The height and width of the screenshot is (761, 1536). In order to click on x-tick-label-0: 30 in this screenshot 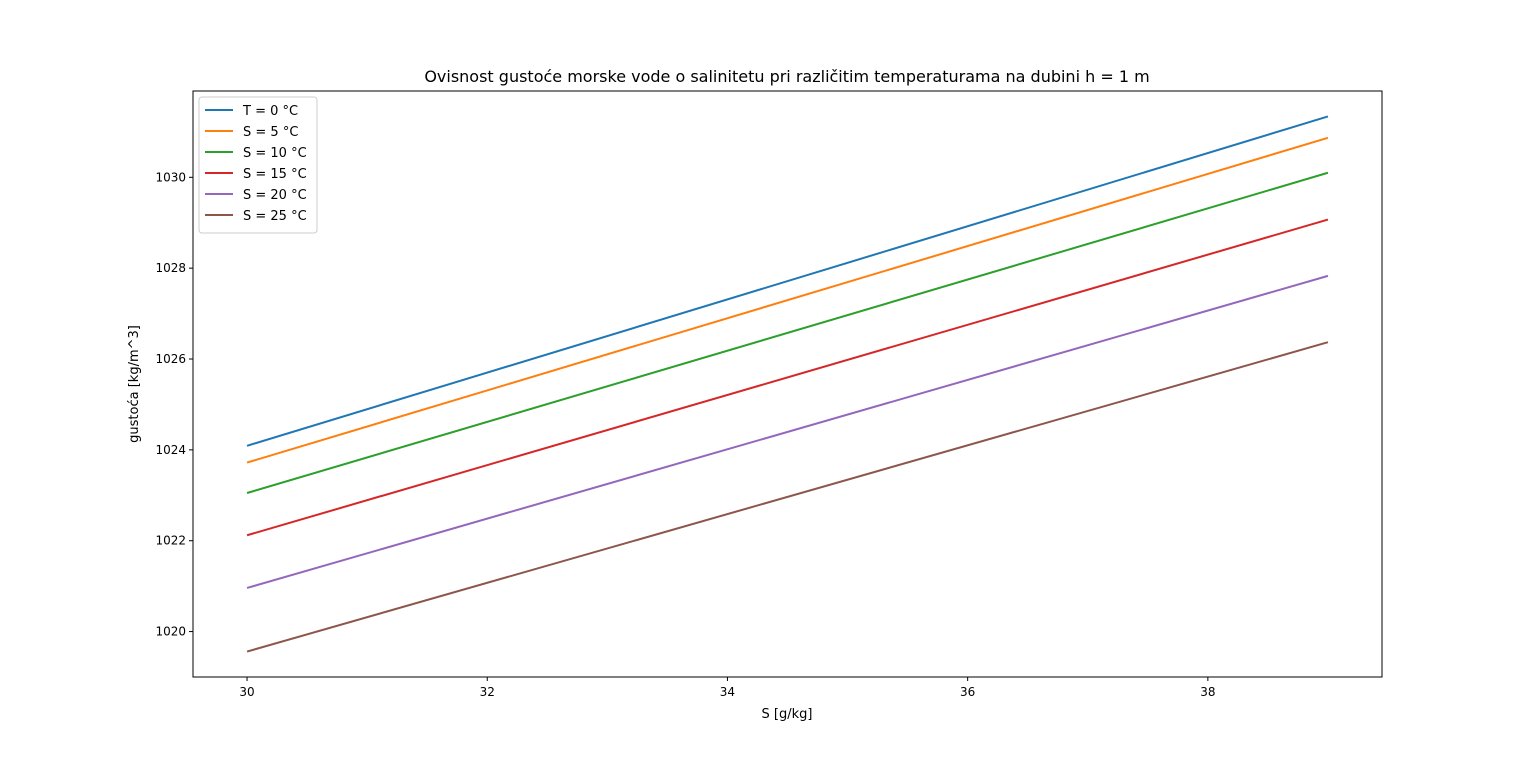, I will do `click(246, 692)`.